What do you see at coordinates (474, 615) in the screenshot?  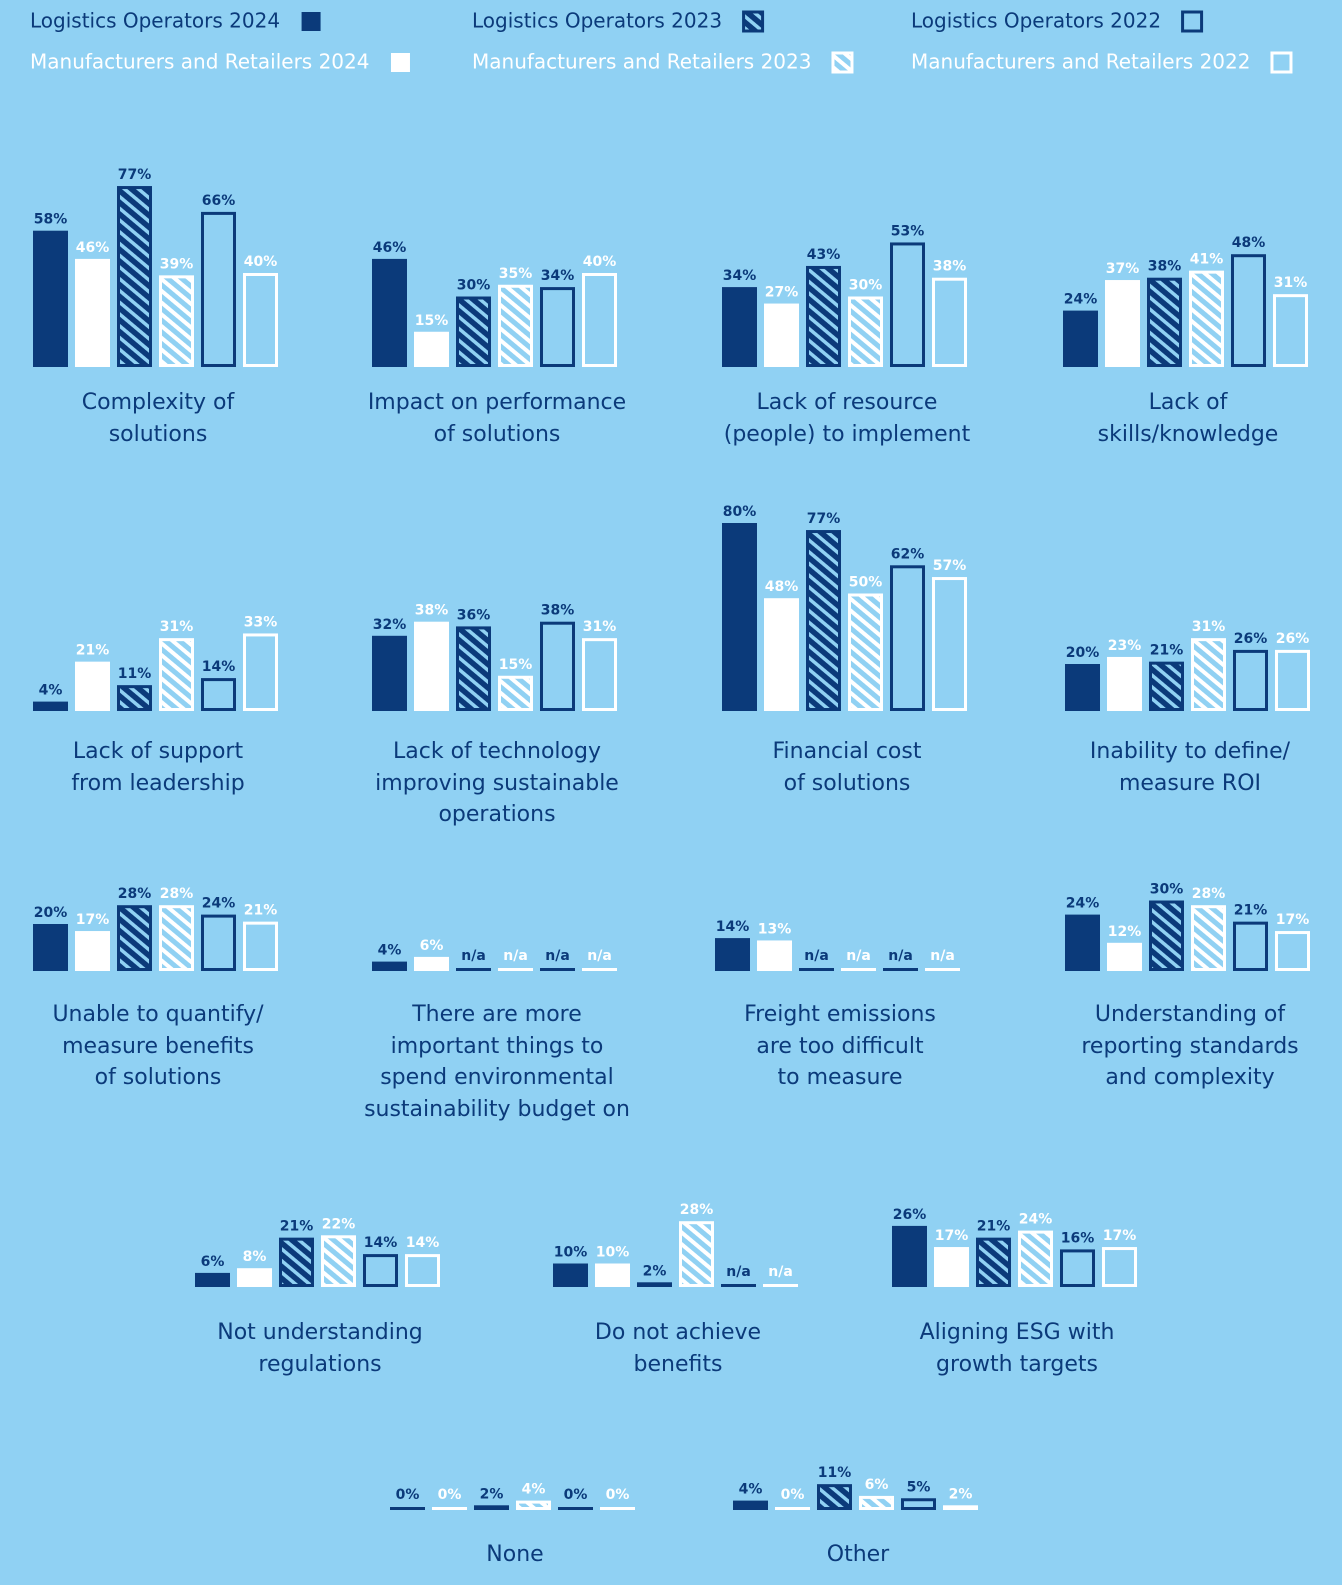 I see `value-label: 36%` at bounding box center [474, 615].